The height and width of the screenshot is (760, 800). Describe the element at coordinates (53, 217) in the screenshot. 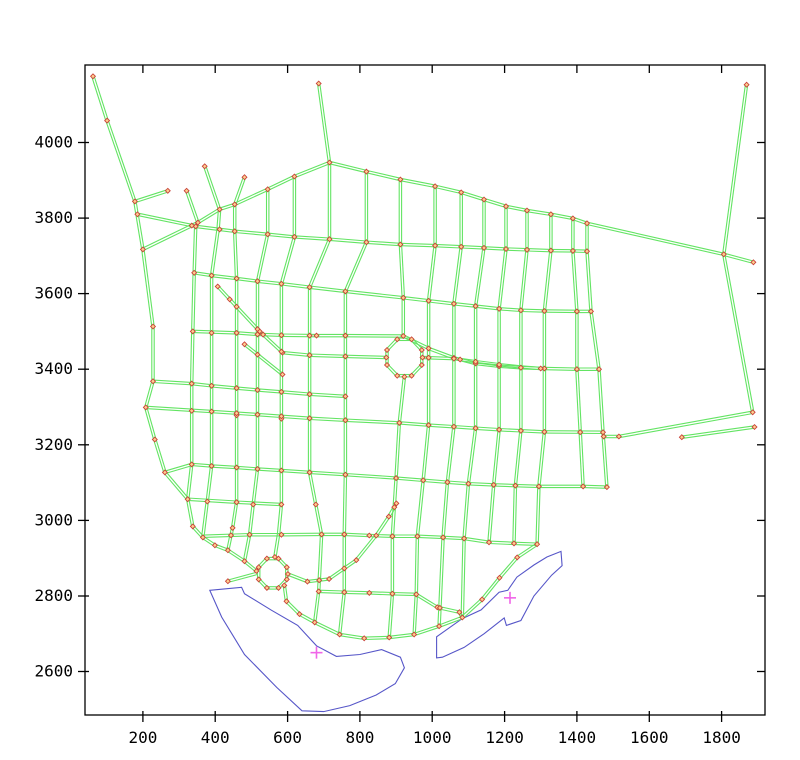

I see `svg-text: 3800` at that location.